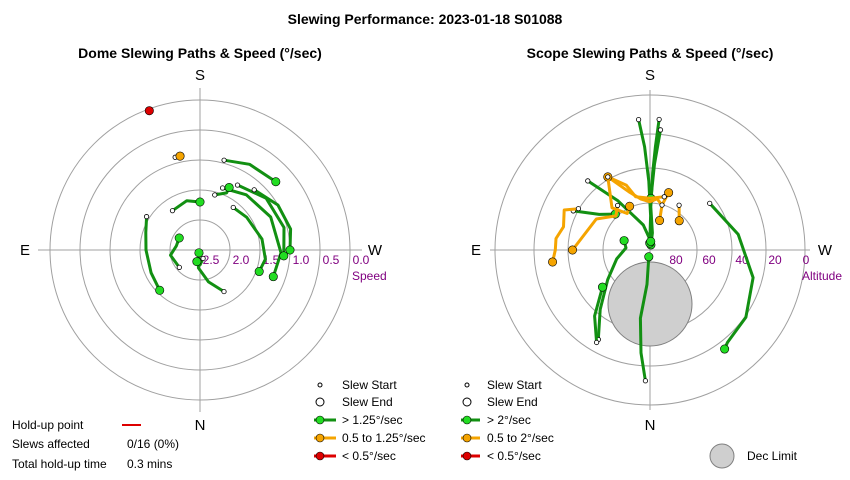  What do you see at coordinates (367, 402) in the screenshot?
I see `dome-legend-end-label: Slew End` at bounding box center [367, 402].